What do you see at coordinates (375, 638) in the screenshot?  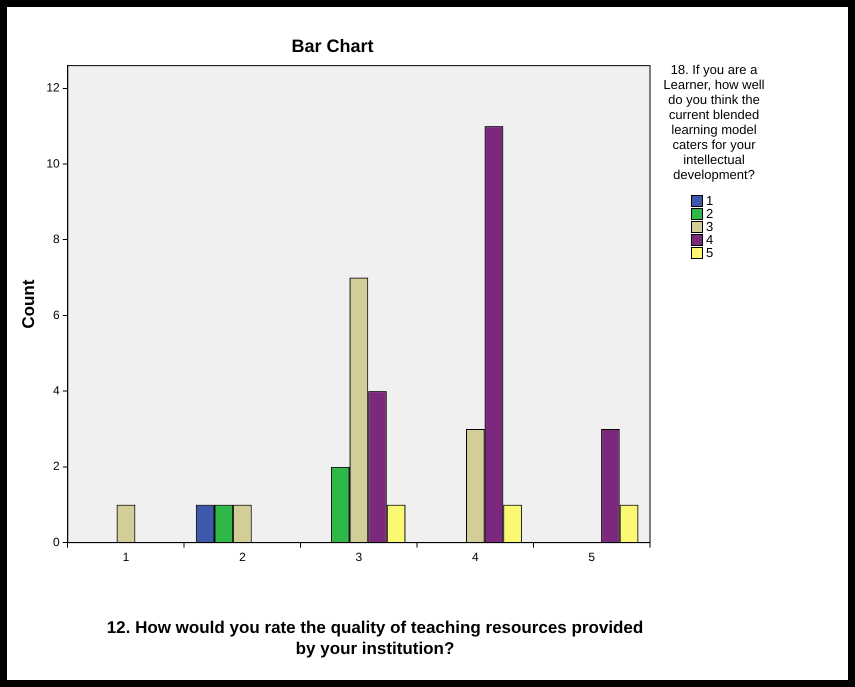 I see `x-axis-title: 12. How would you rate the quality of teaching resources provided by your institution?` at bounding box center [375, 638].